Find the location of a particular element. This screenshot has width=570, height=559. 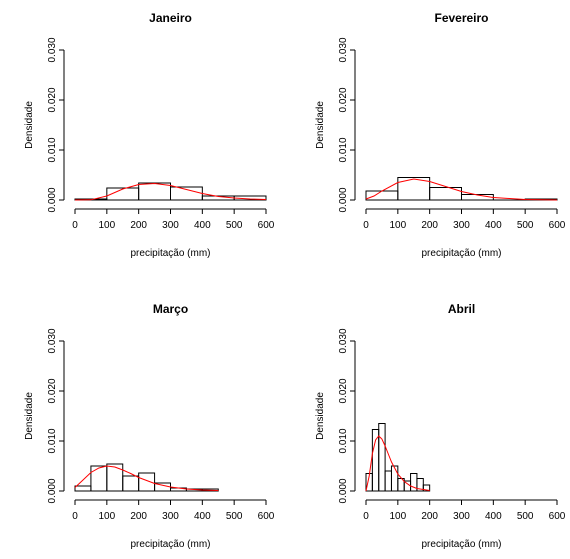

chart-title: Fevereiro is located at coordinates (461, 18).